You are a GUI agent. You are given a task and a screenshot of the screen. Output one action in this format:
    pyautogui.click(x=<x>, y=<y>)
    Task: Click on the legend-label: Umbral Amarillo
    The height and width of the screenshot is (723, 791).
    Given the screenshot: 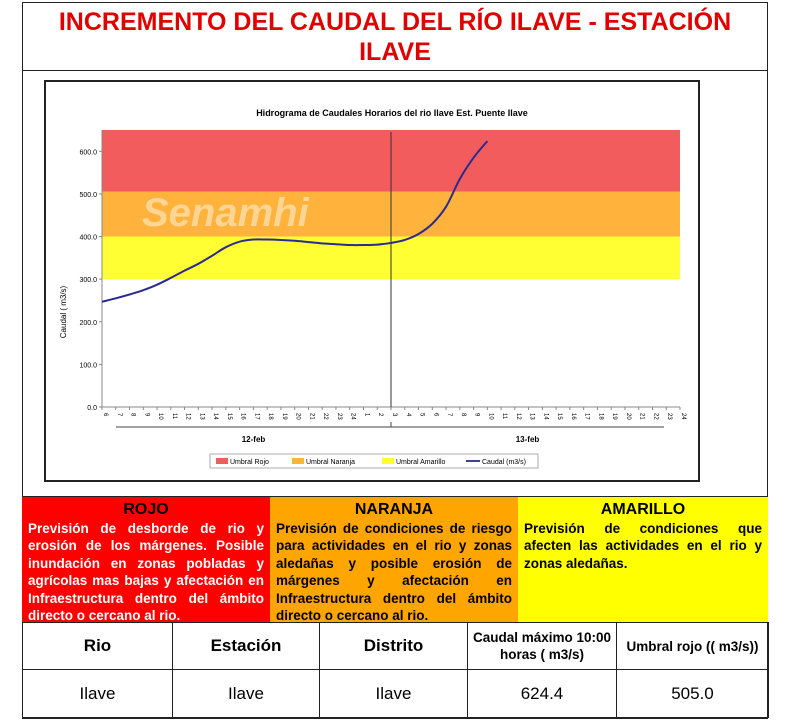 What is the action you would take?
    pyautogui.click(x=421, y=462)
    